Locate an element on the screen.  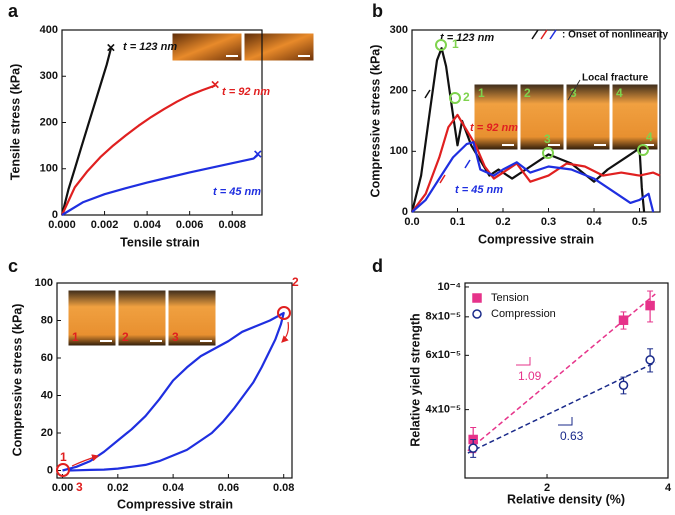
x-axis-label: Relative density (%) is located at coordinates (566, 499).